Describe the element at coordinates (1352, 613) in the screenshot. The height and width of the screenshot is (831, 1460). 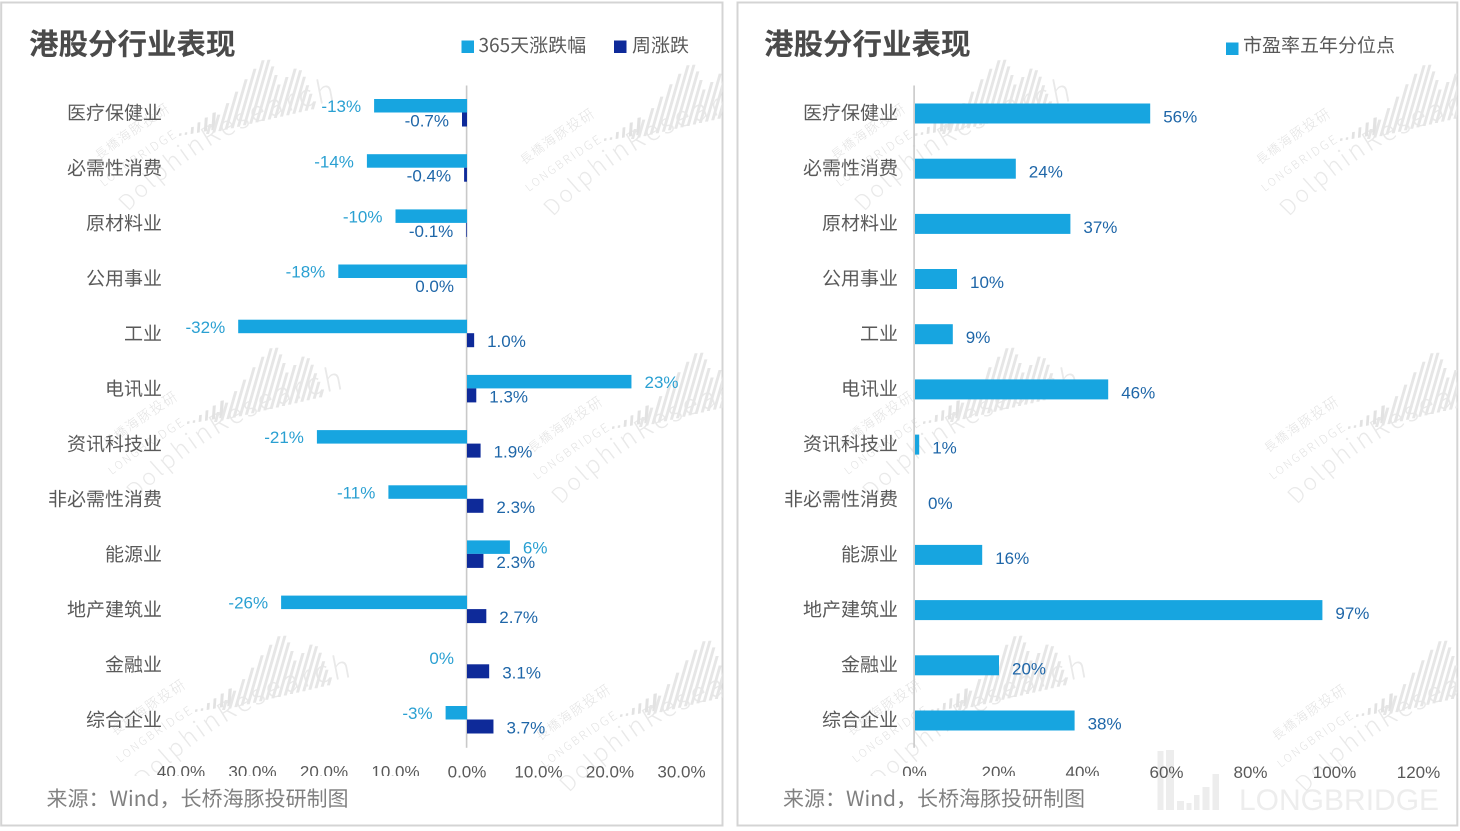
I see `svg-text: 97%` at that location.